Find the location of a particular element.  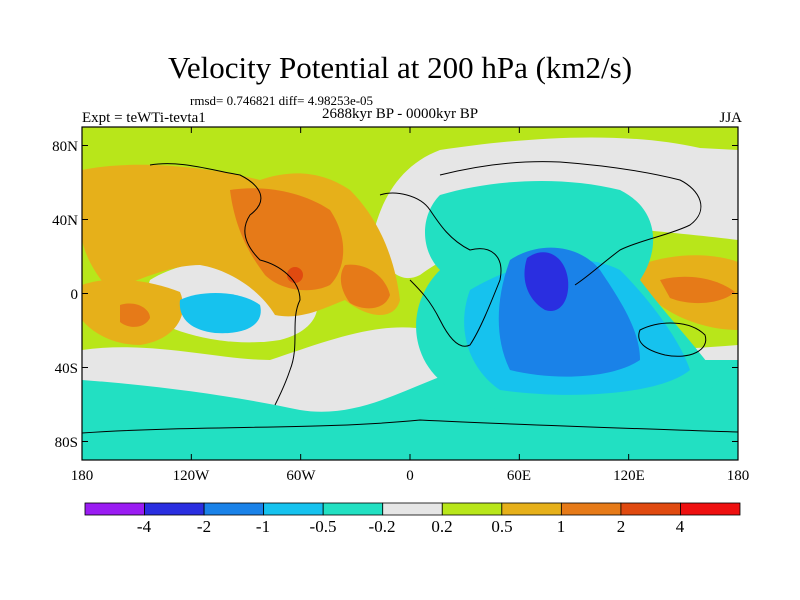

colorbar is located at coordinates (412, 509).